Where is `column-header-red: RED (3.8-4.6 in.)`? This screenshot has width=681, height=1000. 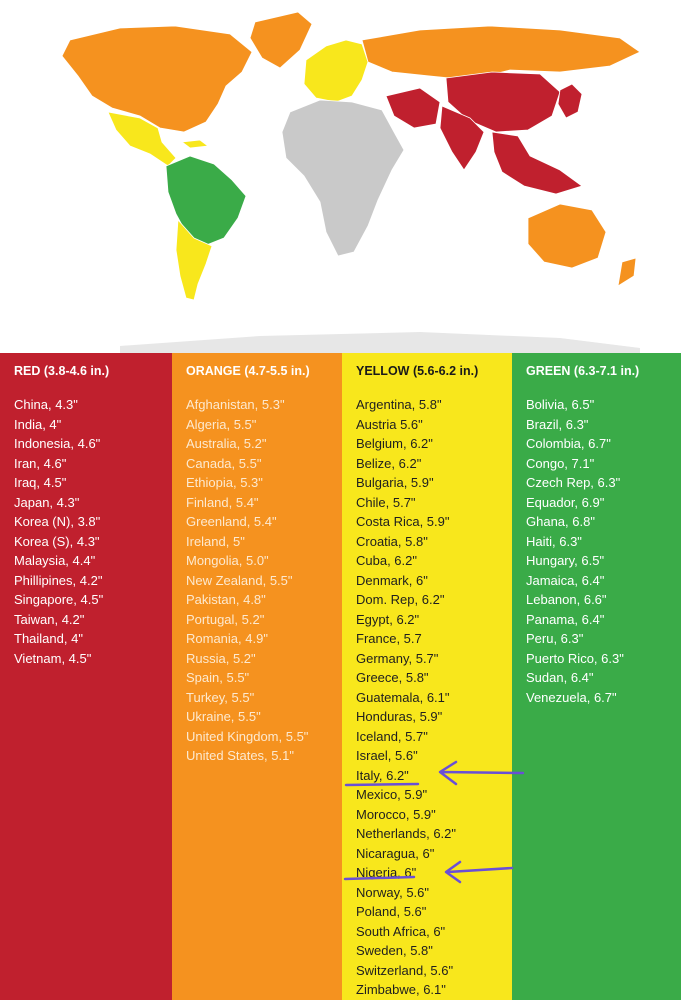
column-header-red: RED (3.8-4.6 in.) is located at coordinates (62, 371).